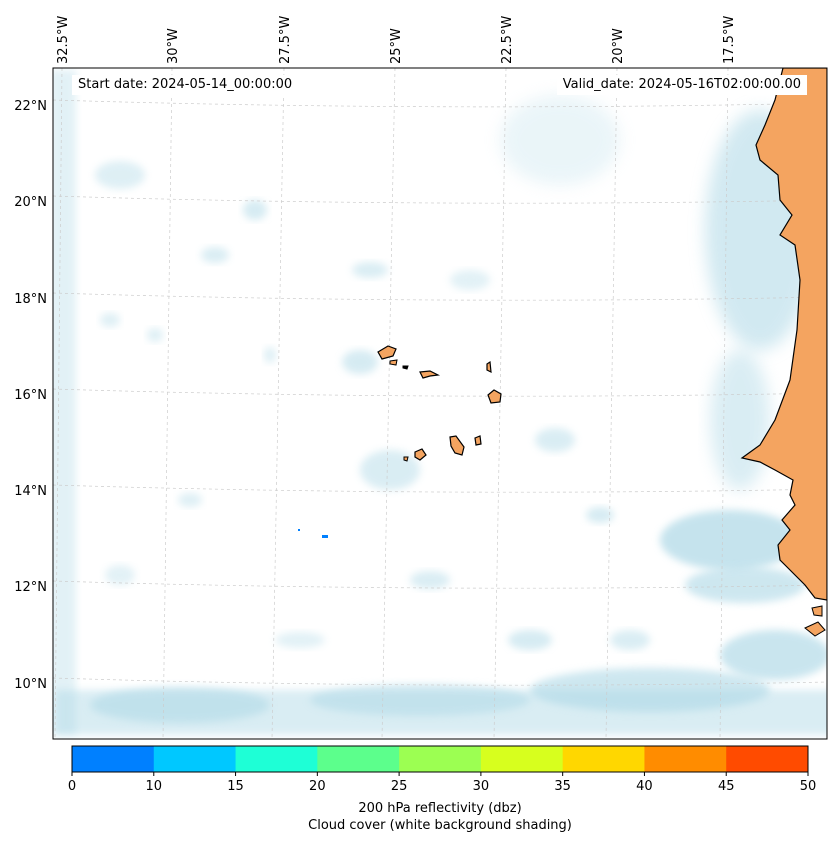 The height and width of the screenshot is (843, 837). Describe the element at coordinates (489, 367) in the screenshot. I see `island-sal` at that location.